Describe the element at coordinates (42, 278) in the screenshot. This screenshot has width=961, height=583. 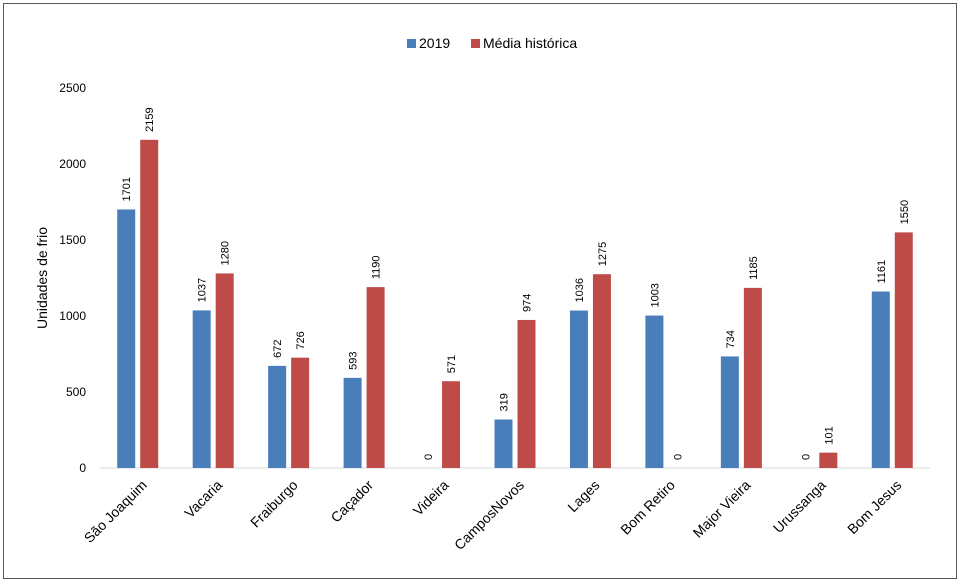
I see `y-axis-title: Unidades de frio` at that location.